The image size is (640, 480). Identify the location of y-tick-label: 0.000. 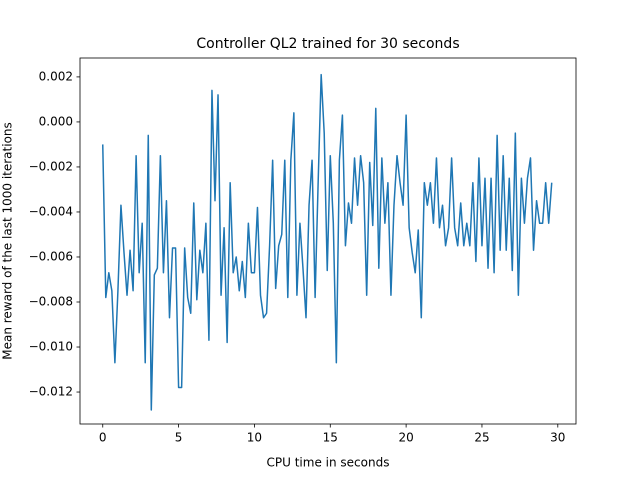
(56, 121).